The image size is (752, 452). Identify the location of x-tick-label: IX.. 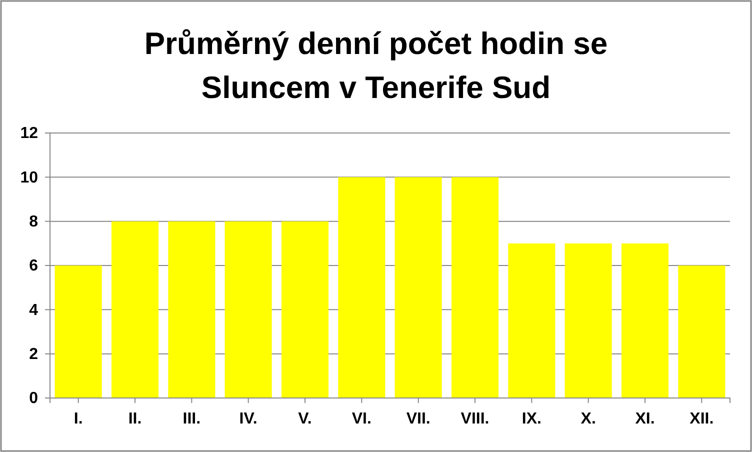
(532, 419).